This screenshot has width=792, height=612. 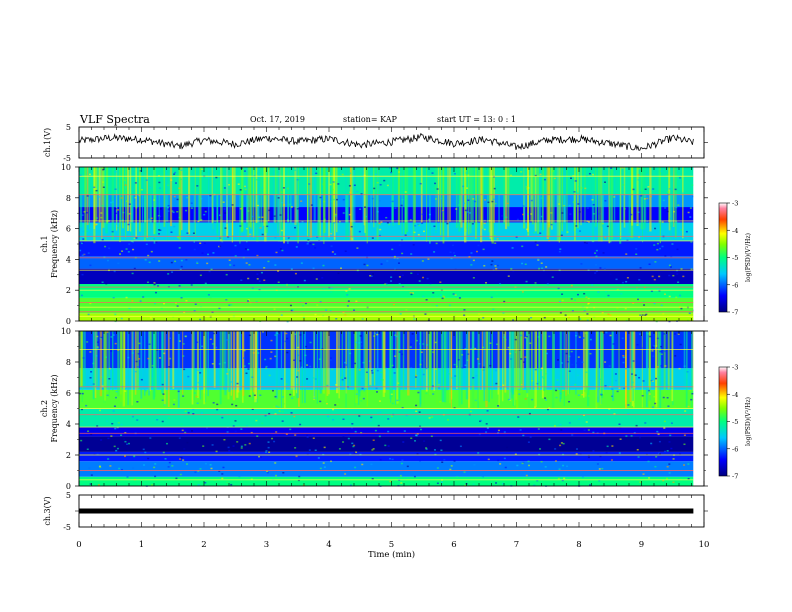 What do you see at coordinates (735, 422) in the screenshot?
I see `colorbar-tick-label: -5` at bounding box center [735, 422].